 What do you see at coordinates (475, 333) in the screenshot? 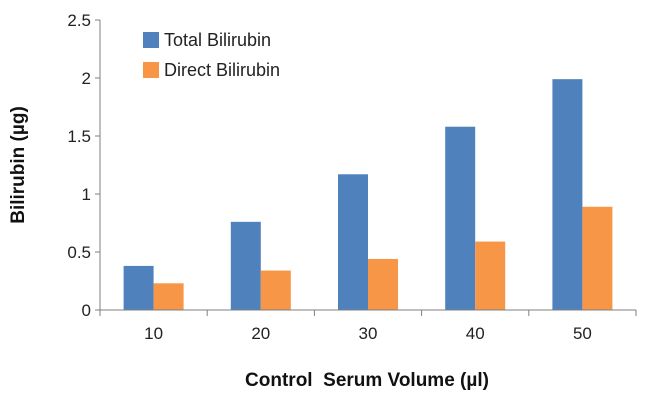
I see `x-tick-label: 40` at bounding box center [475, 333].